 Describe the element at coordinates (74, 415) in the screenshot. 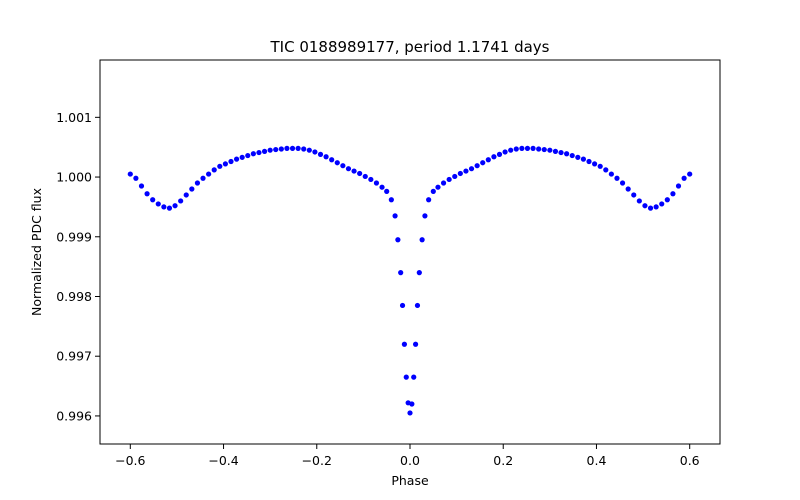

I see `y-tick-label: 0.996` at that location.